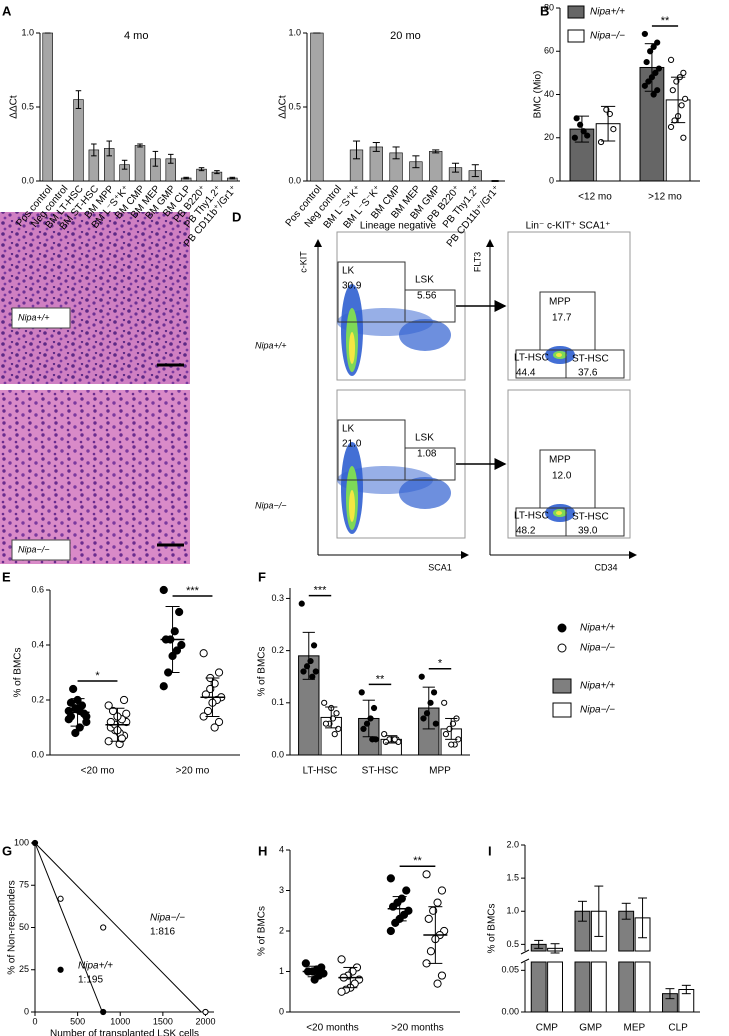 This screenshot has width=729, height=1036. I want to click on y-tick-label: 0.5, so click(27, 106).